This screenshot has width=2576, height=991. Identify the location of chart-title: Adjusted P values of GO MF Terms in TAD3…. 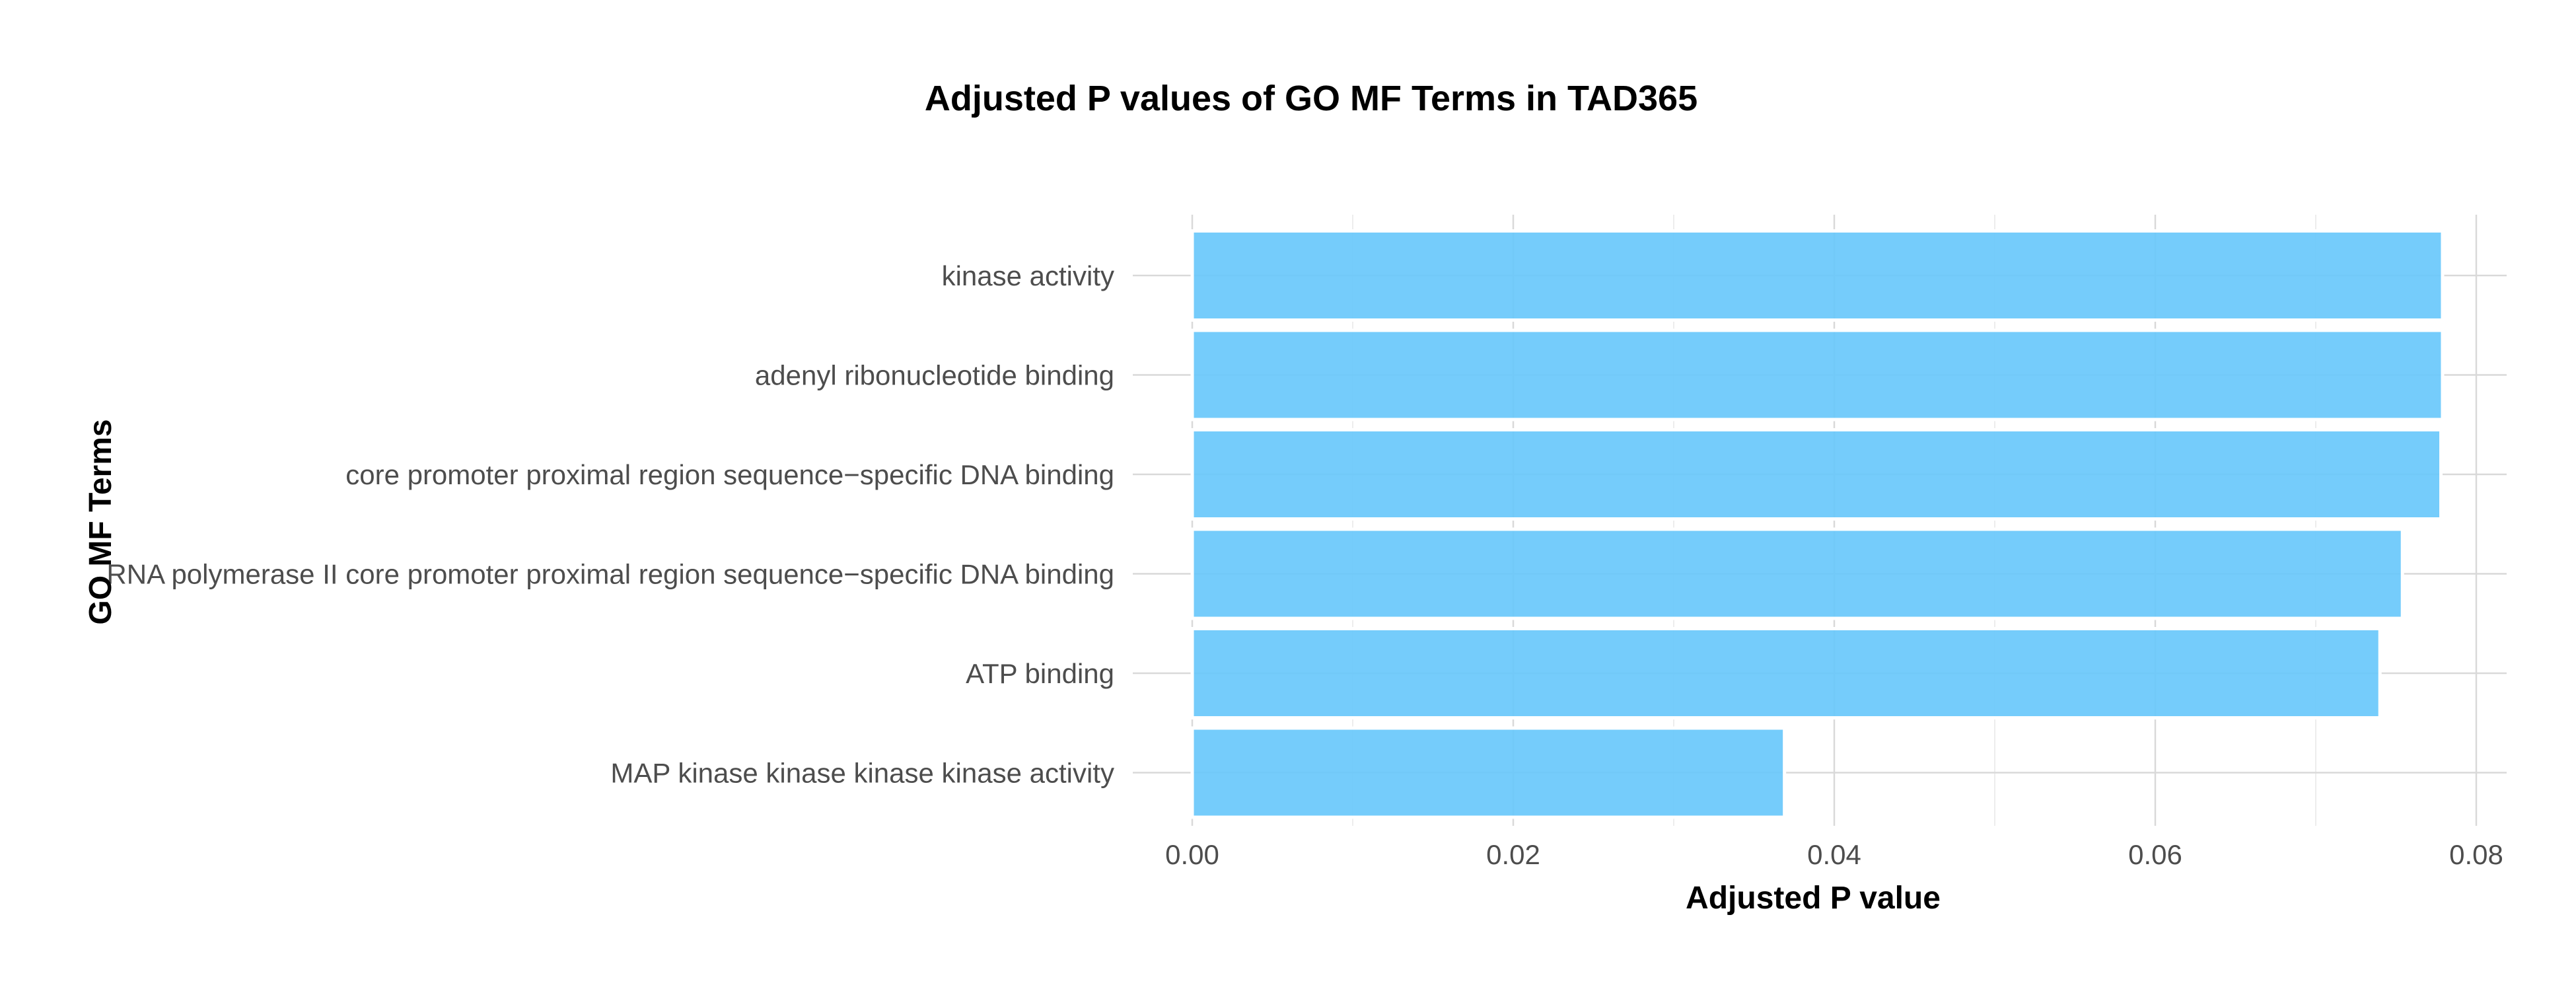
(1311, 98).